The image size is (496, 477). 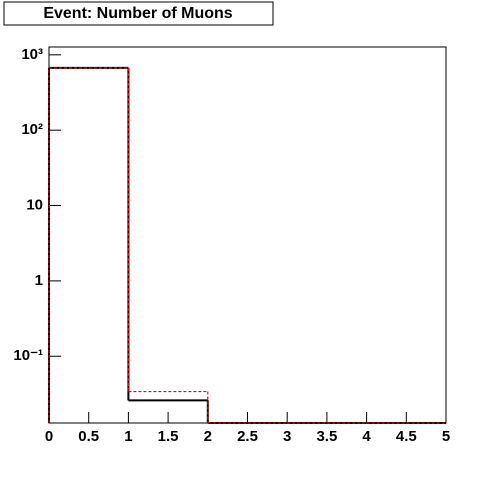 What do you see at coordinates (168, 436) in the screenshot?
I see `x-tick-label: 1.5` at bounding box center [168, 436].